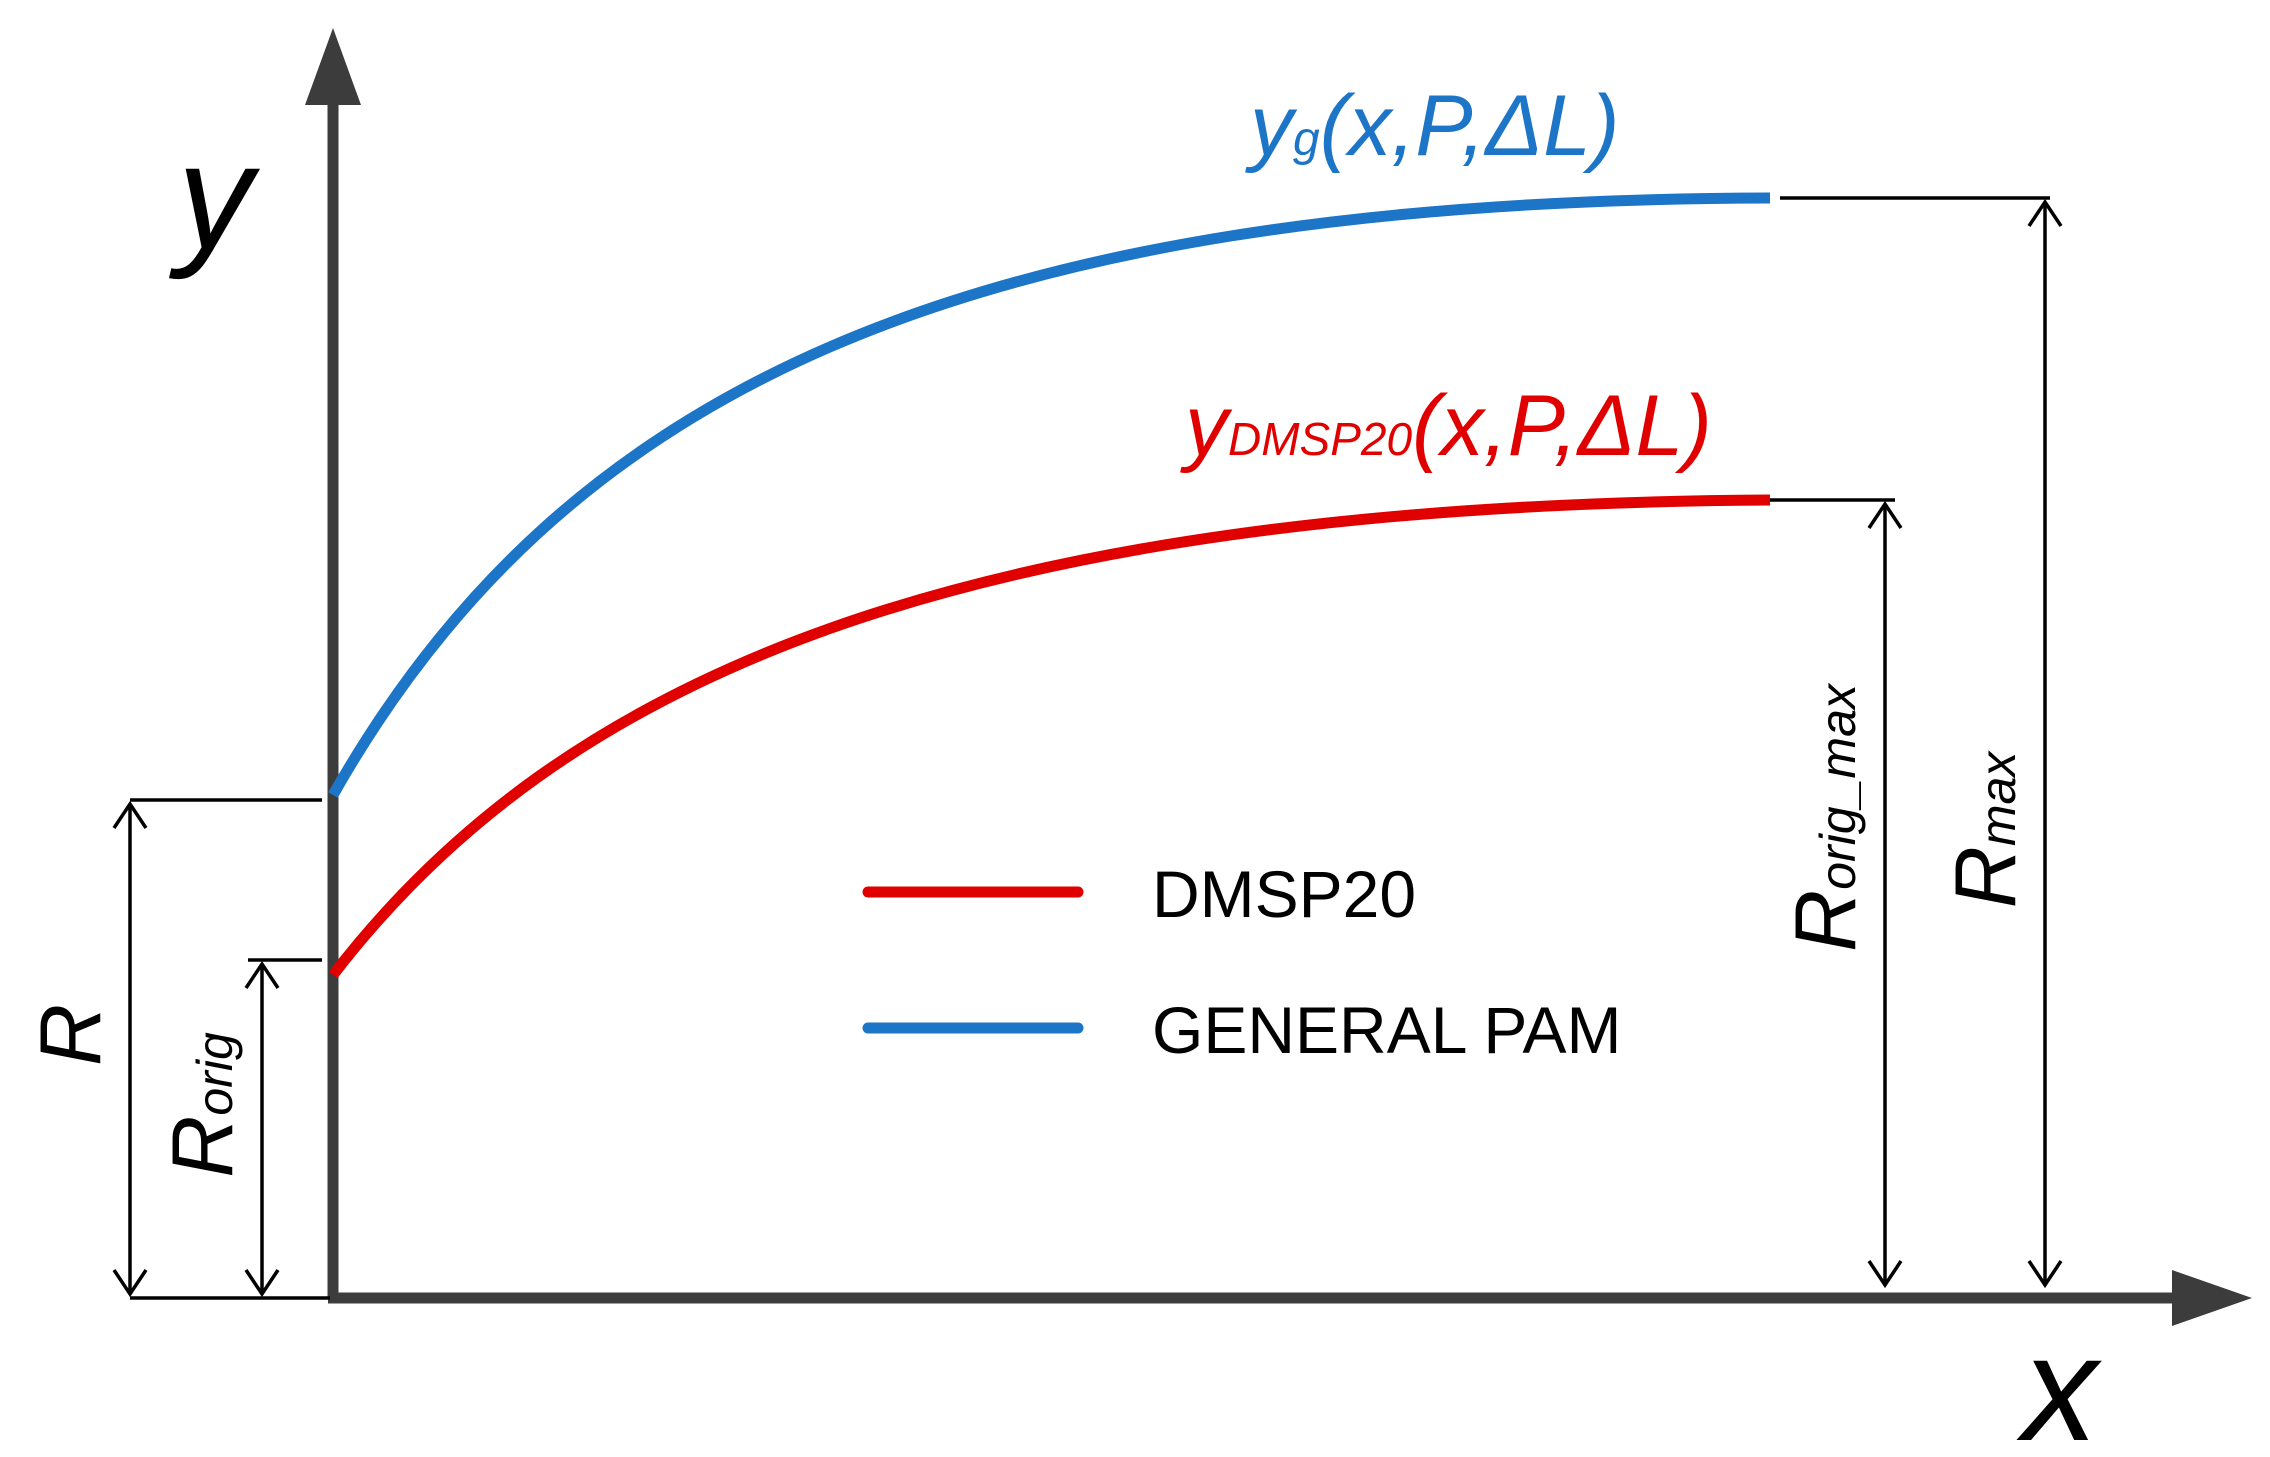 The width and height of the screenshot is (2270, 1457). Describe the element at coordinates (1885, 1274) in the screenshot. I see `r-orig-max-arrowhead-bottom` at that location.